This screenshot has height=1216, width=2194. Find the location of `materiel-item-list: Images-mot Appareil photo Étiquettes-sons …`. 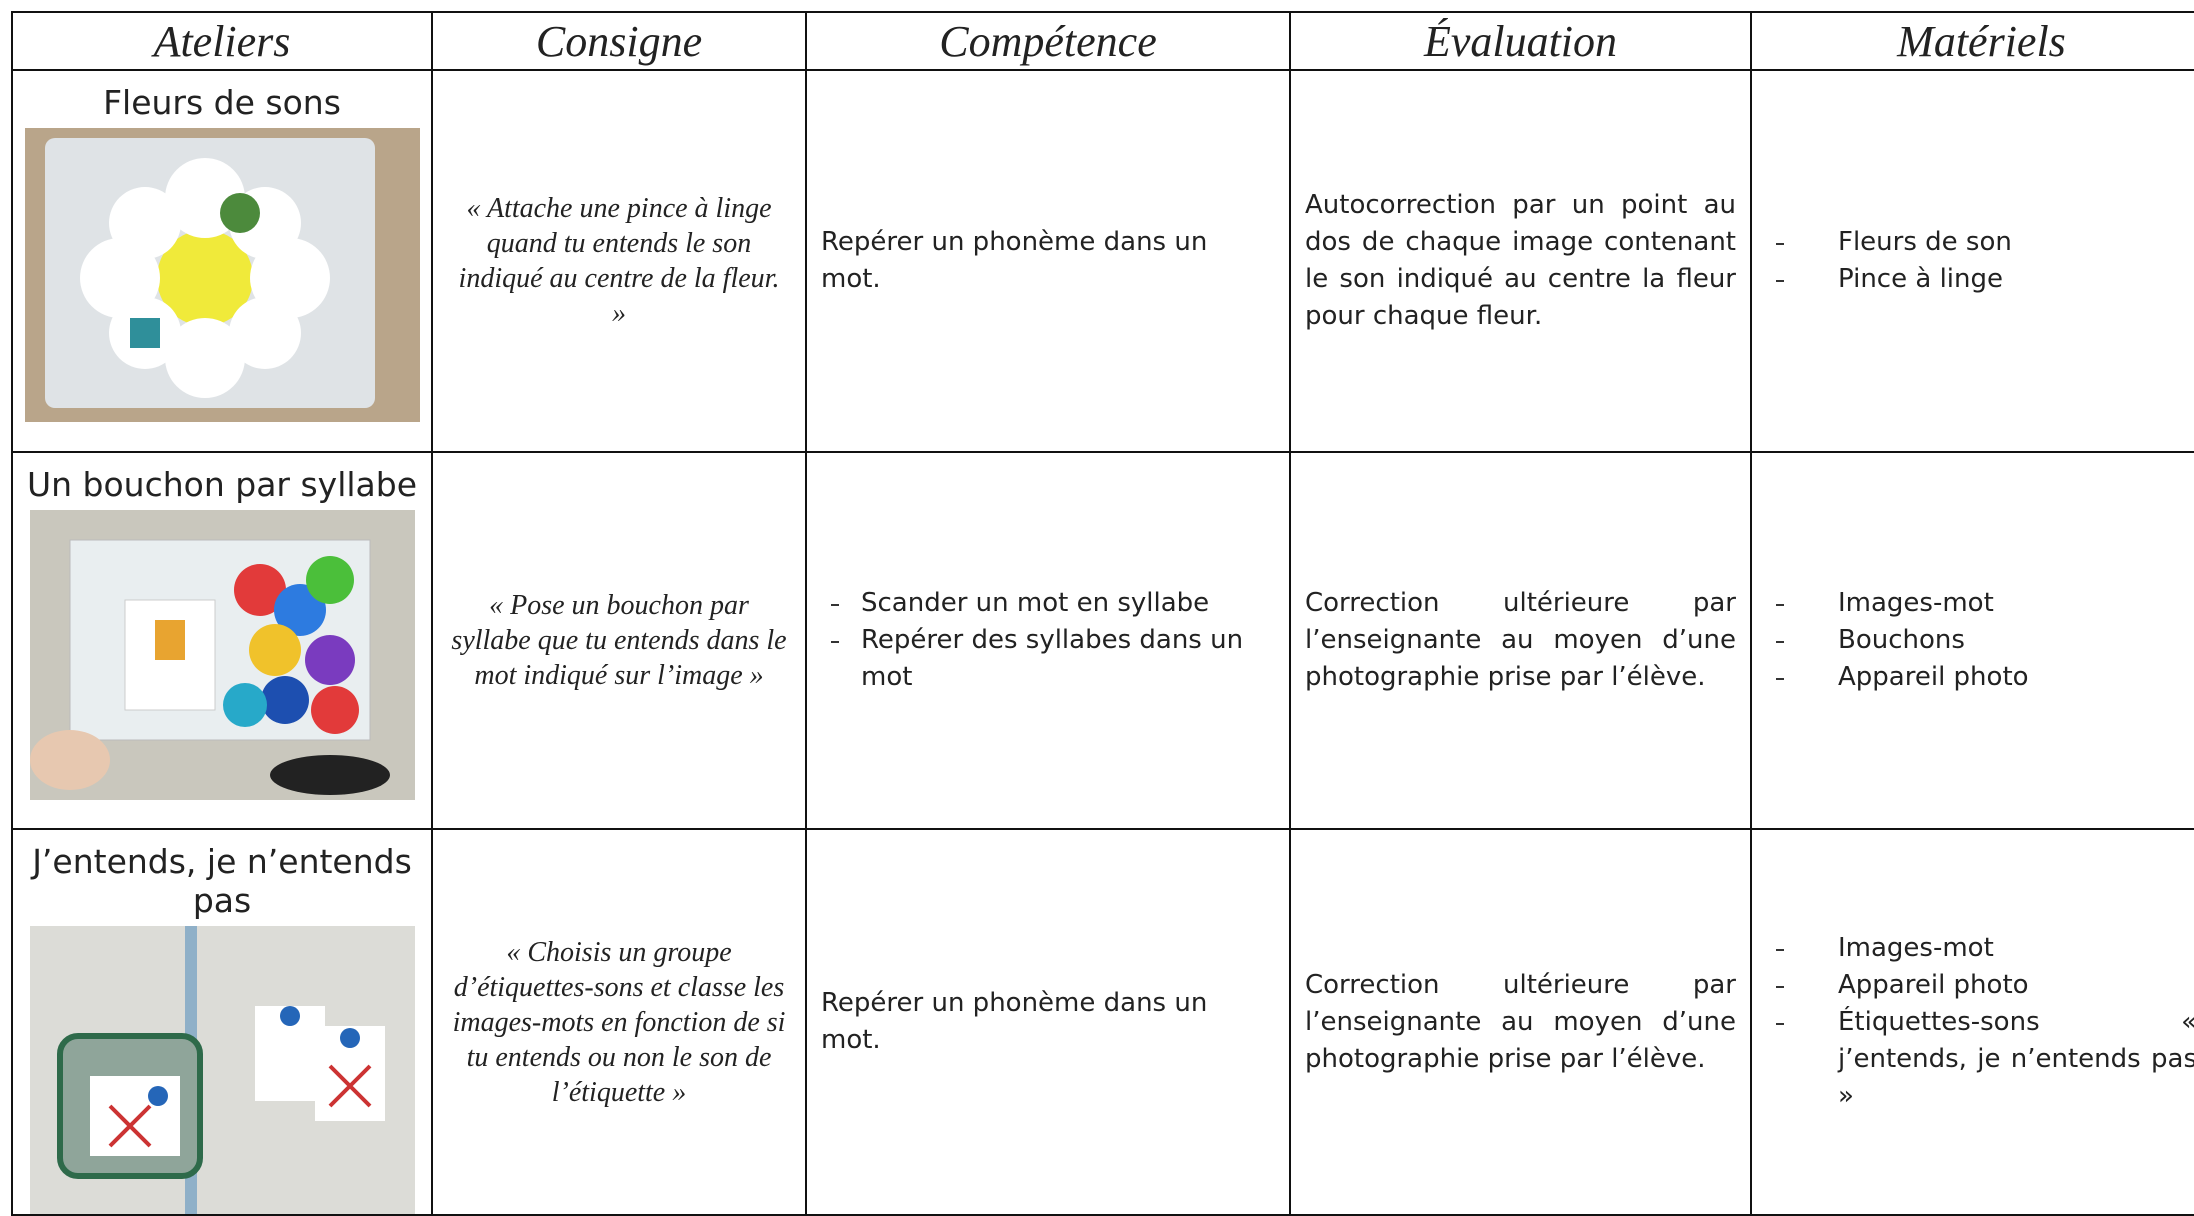

materiel-item-list: Images-mot Appareil photo Étiquettes-sons … is located at coordinates (1980, 1022).